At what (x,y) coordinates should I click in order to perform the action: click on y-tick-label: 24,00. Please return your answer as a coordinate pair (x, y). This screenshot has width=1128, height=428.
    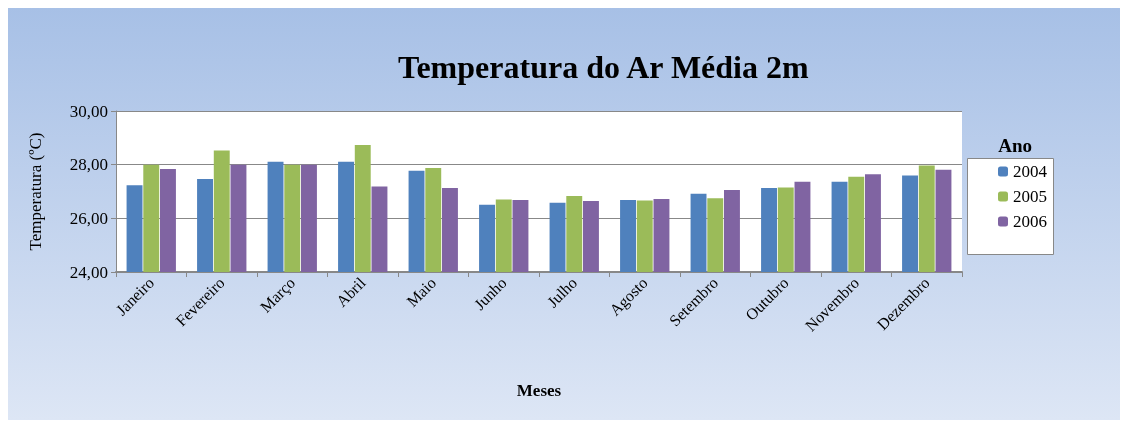
    Looking at the image, I should click on (88, 272).